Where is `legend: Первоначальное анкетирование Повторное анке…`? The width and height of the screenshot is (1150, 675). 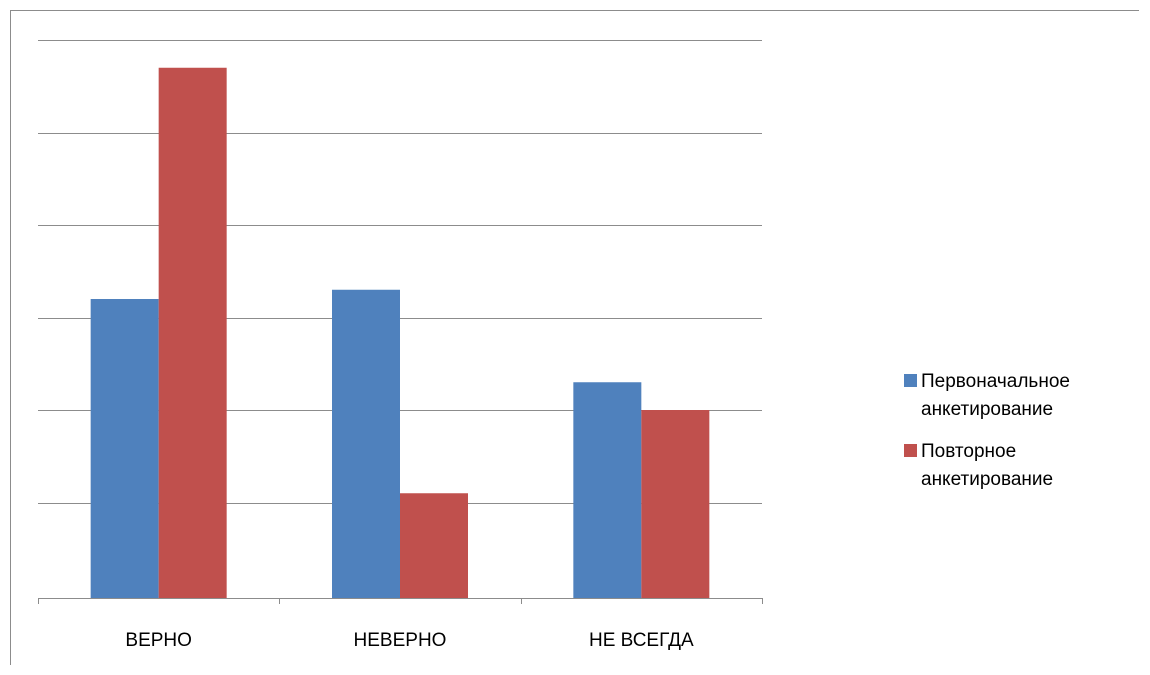
legend: Первоначальное анкетирование Повторное анке… is located at coordinates (987, 430).